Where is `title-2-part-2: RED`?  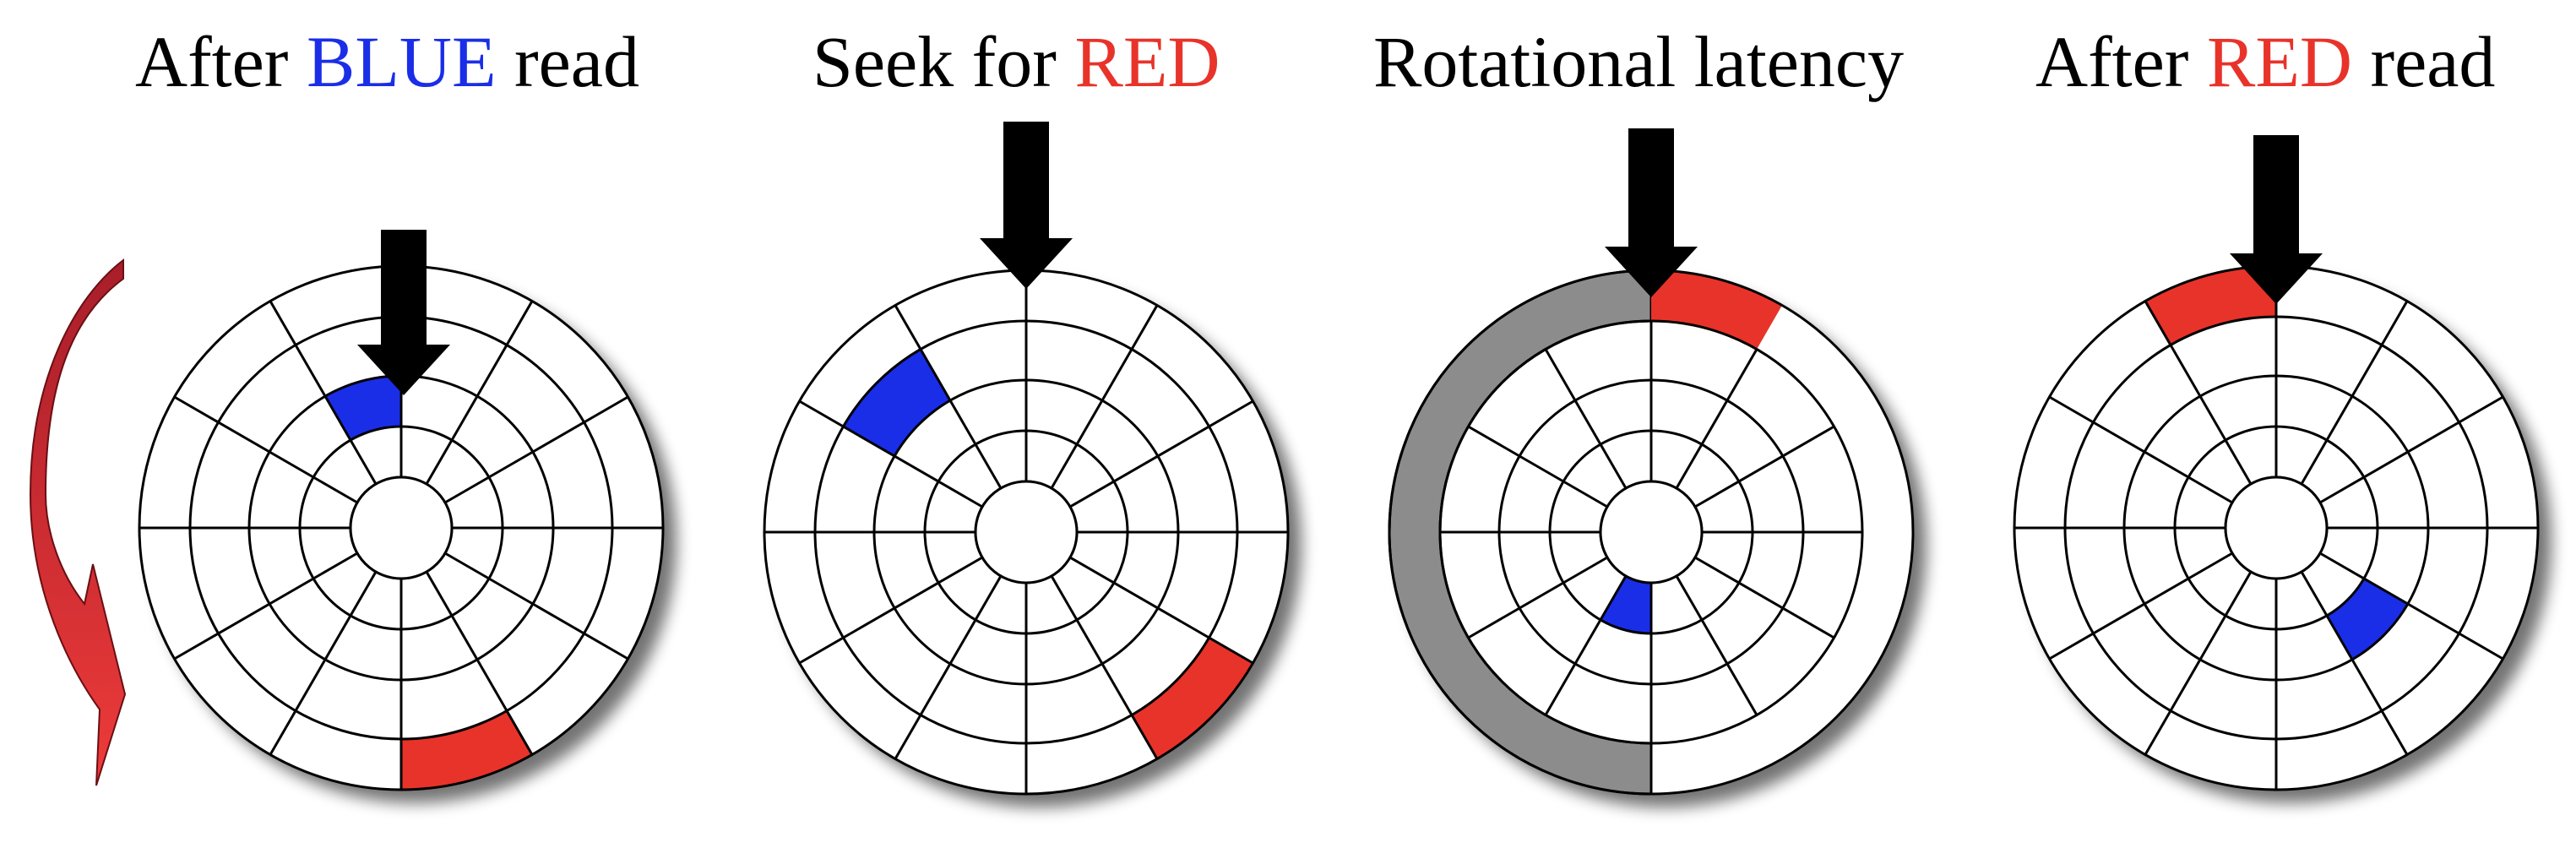
title-2-part-2: RED is located at coordinates (1147, 61).